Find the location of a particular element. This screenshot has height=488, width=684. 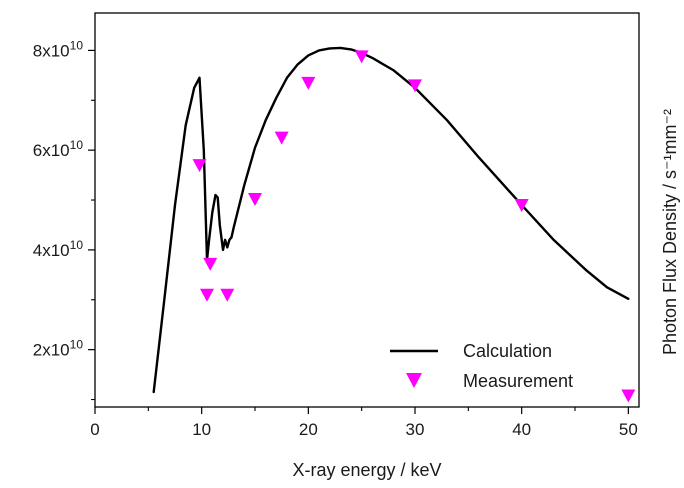

x-axis: 0 10 20 30 40 50 is located at coordinates (364, 423).